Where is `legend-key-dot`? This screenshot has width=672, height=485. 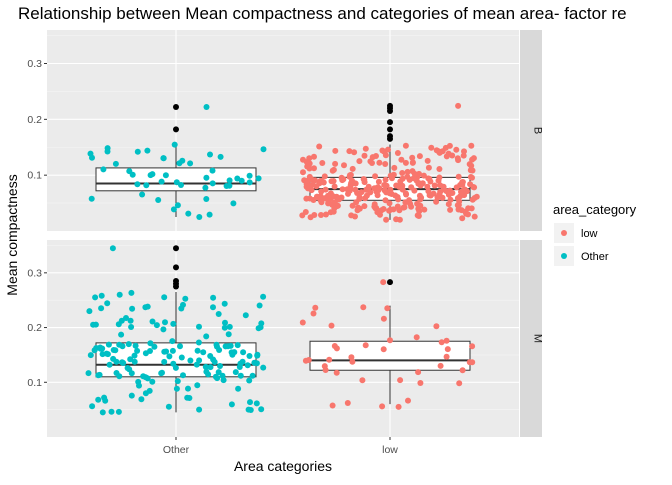 legend-key-dot is located at coordinates (564, 233).